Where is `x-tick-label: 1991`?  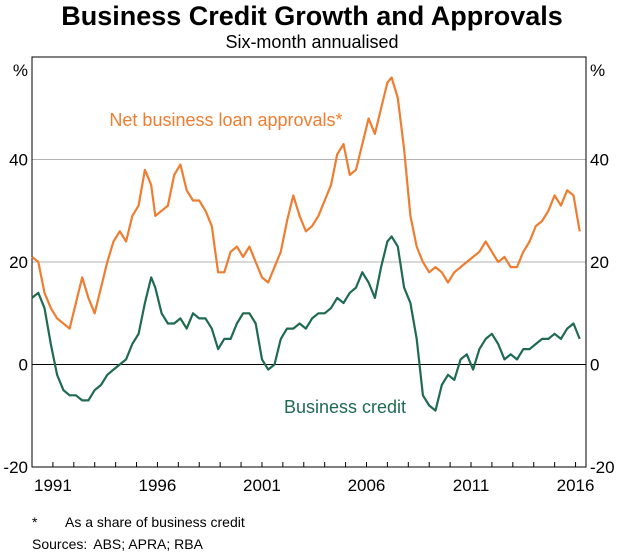 x-tick-label: 1991 is located at coordinates (53, 485).